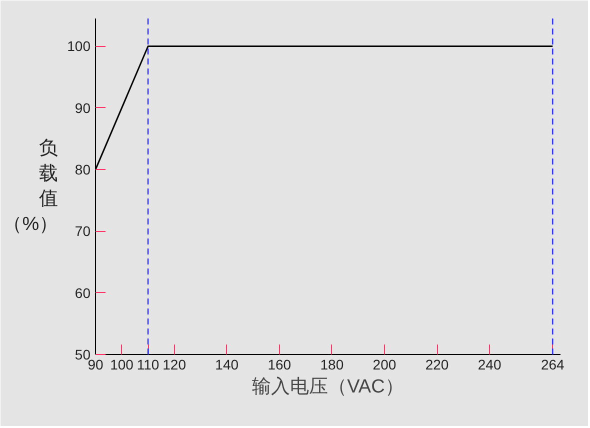 This screenshot has width=590, height=428. What do you see at coordinates (384, 364) in the screenshot?
I see `x-tick-label: 200` at bounding box center [384, 364].